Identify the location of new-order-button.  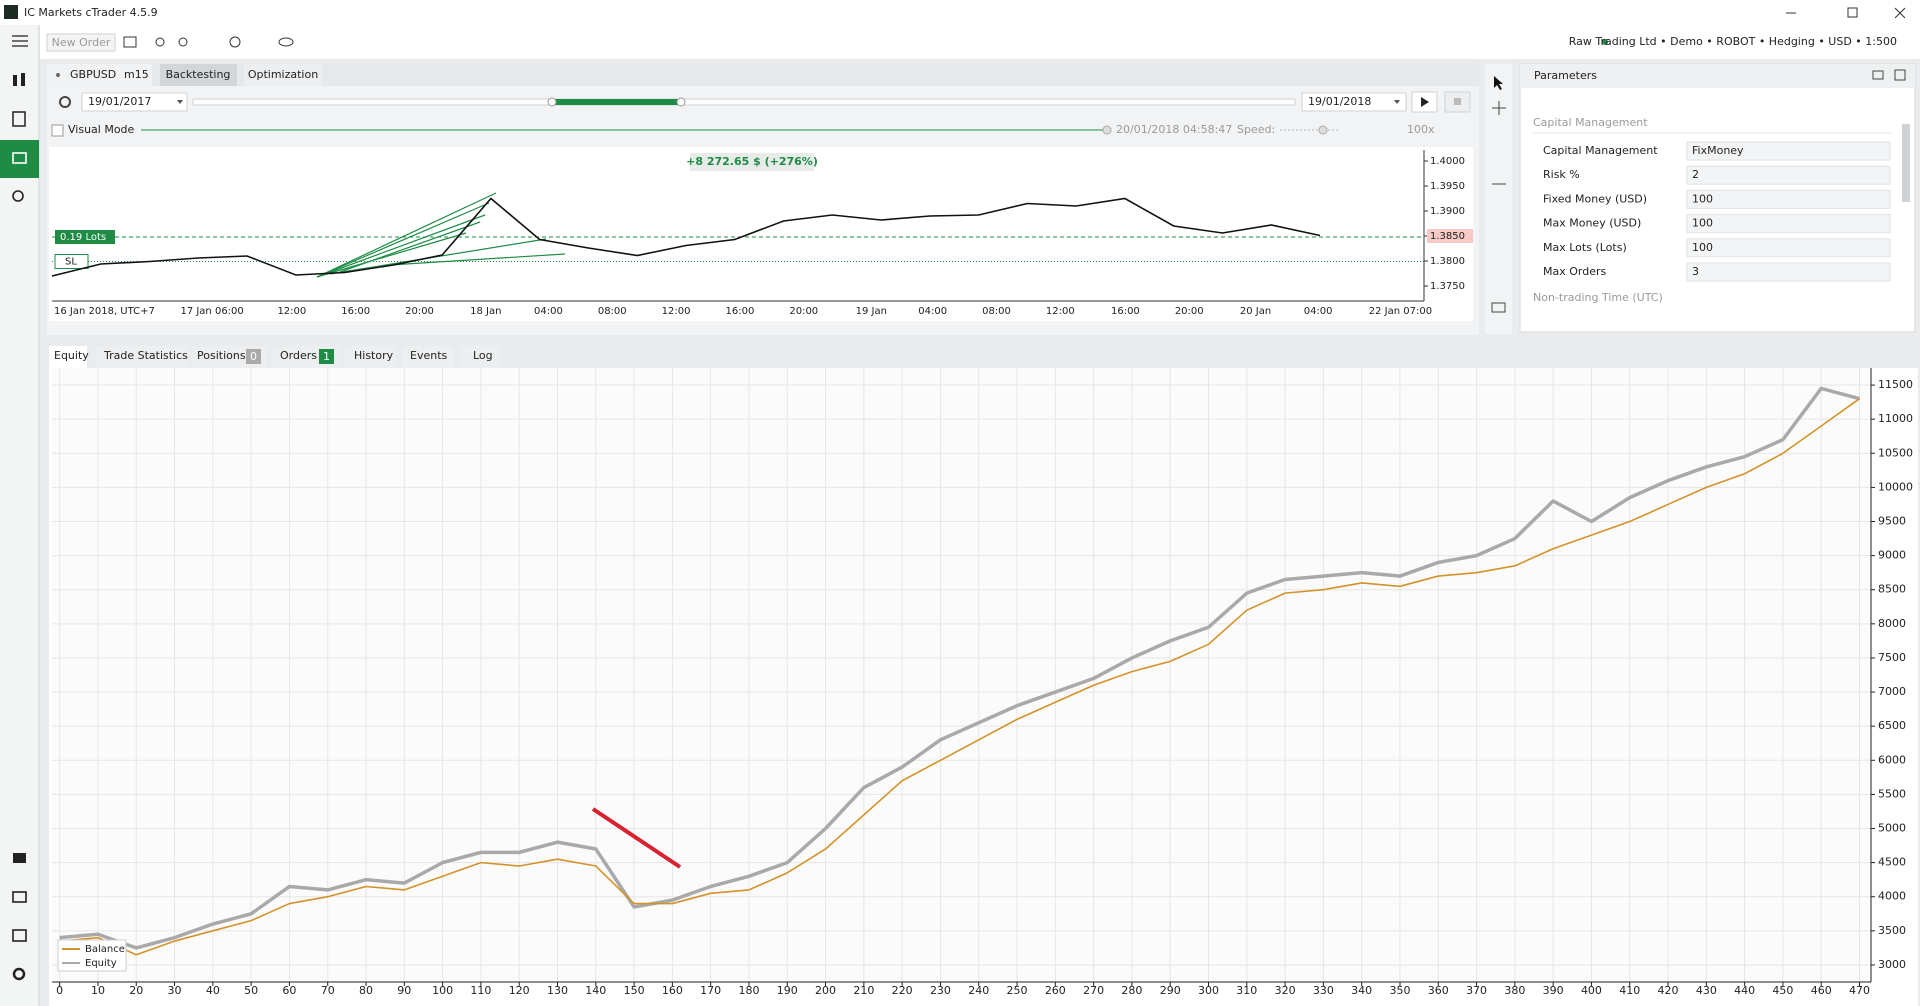
(81, 42).